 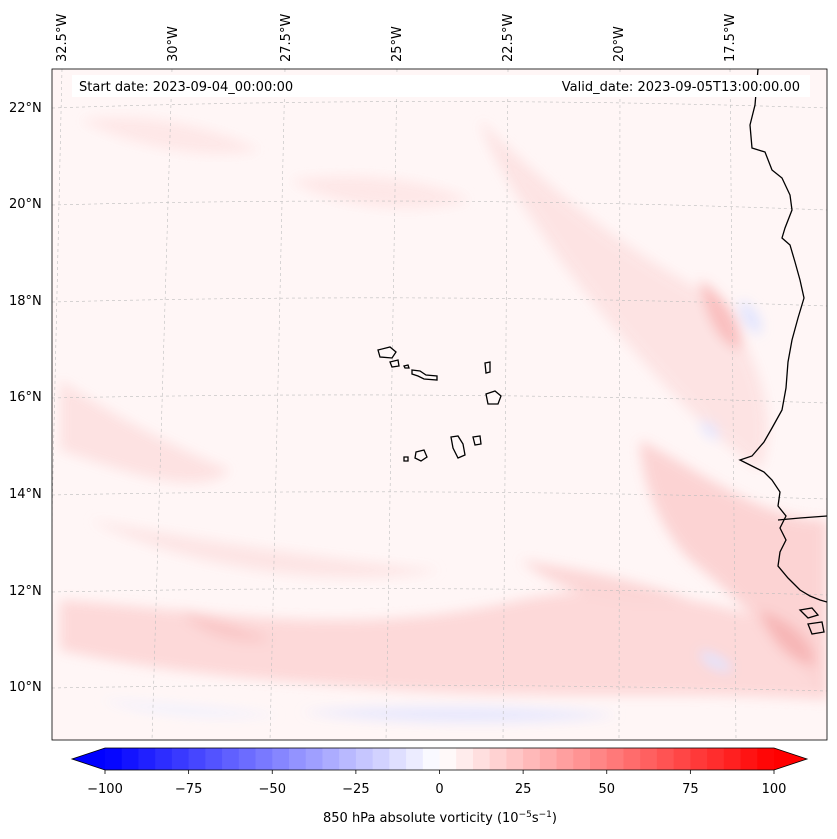 I want to click on colorbar-ticks, so click(x=439, y=772).